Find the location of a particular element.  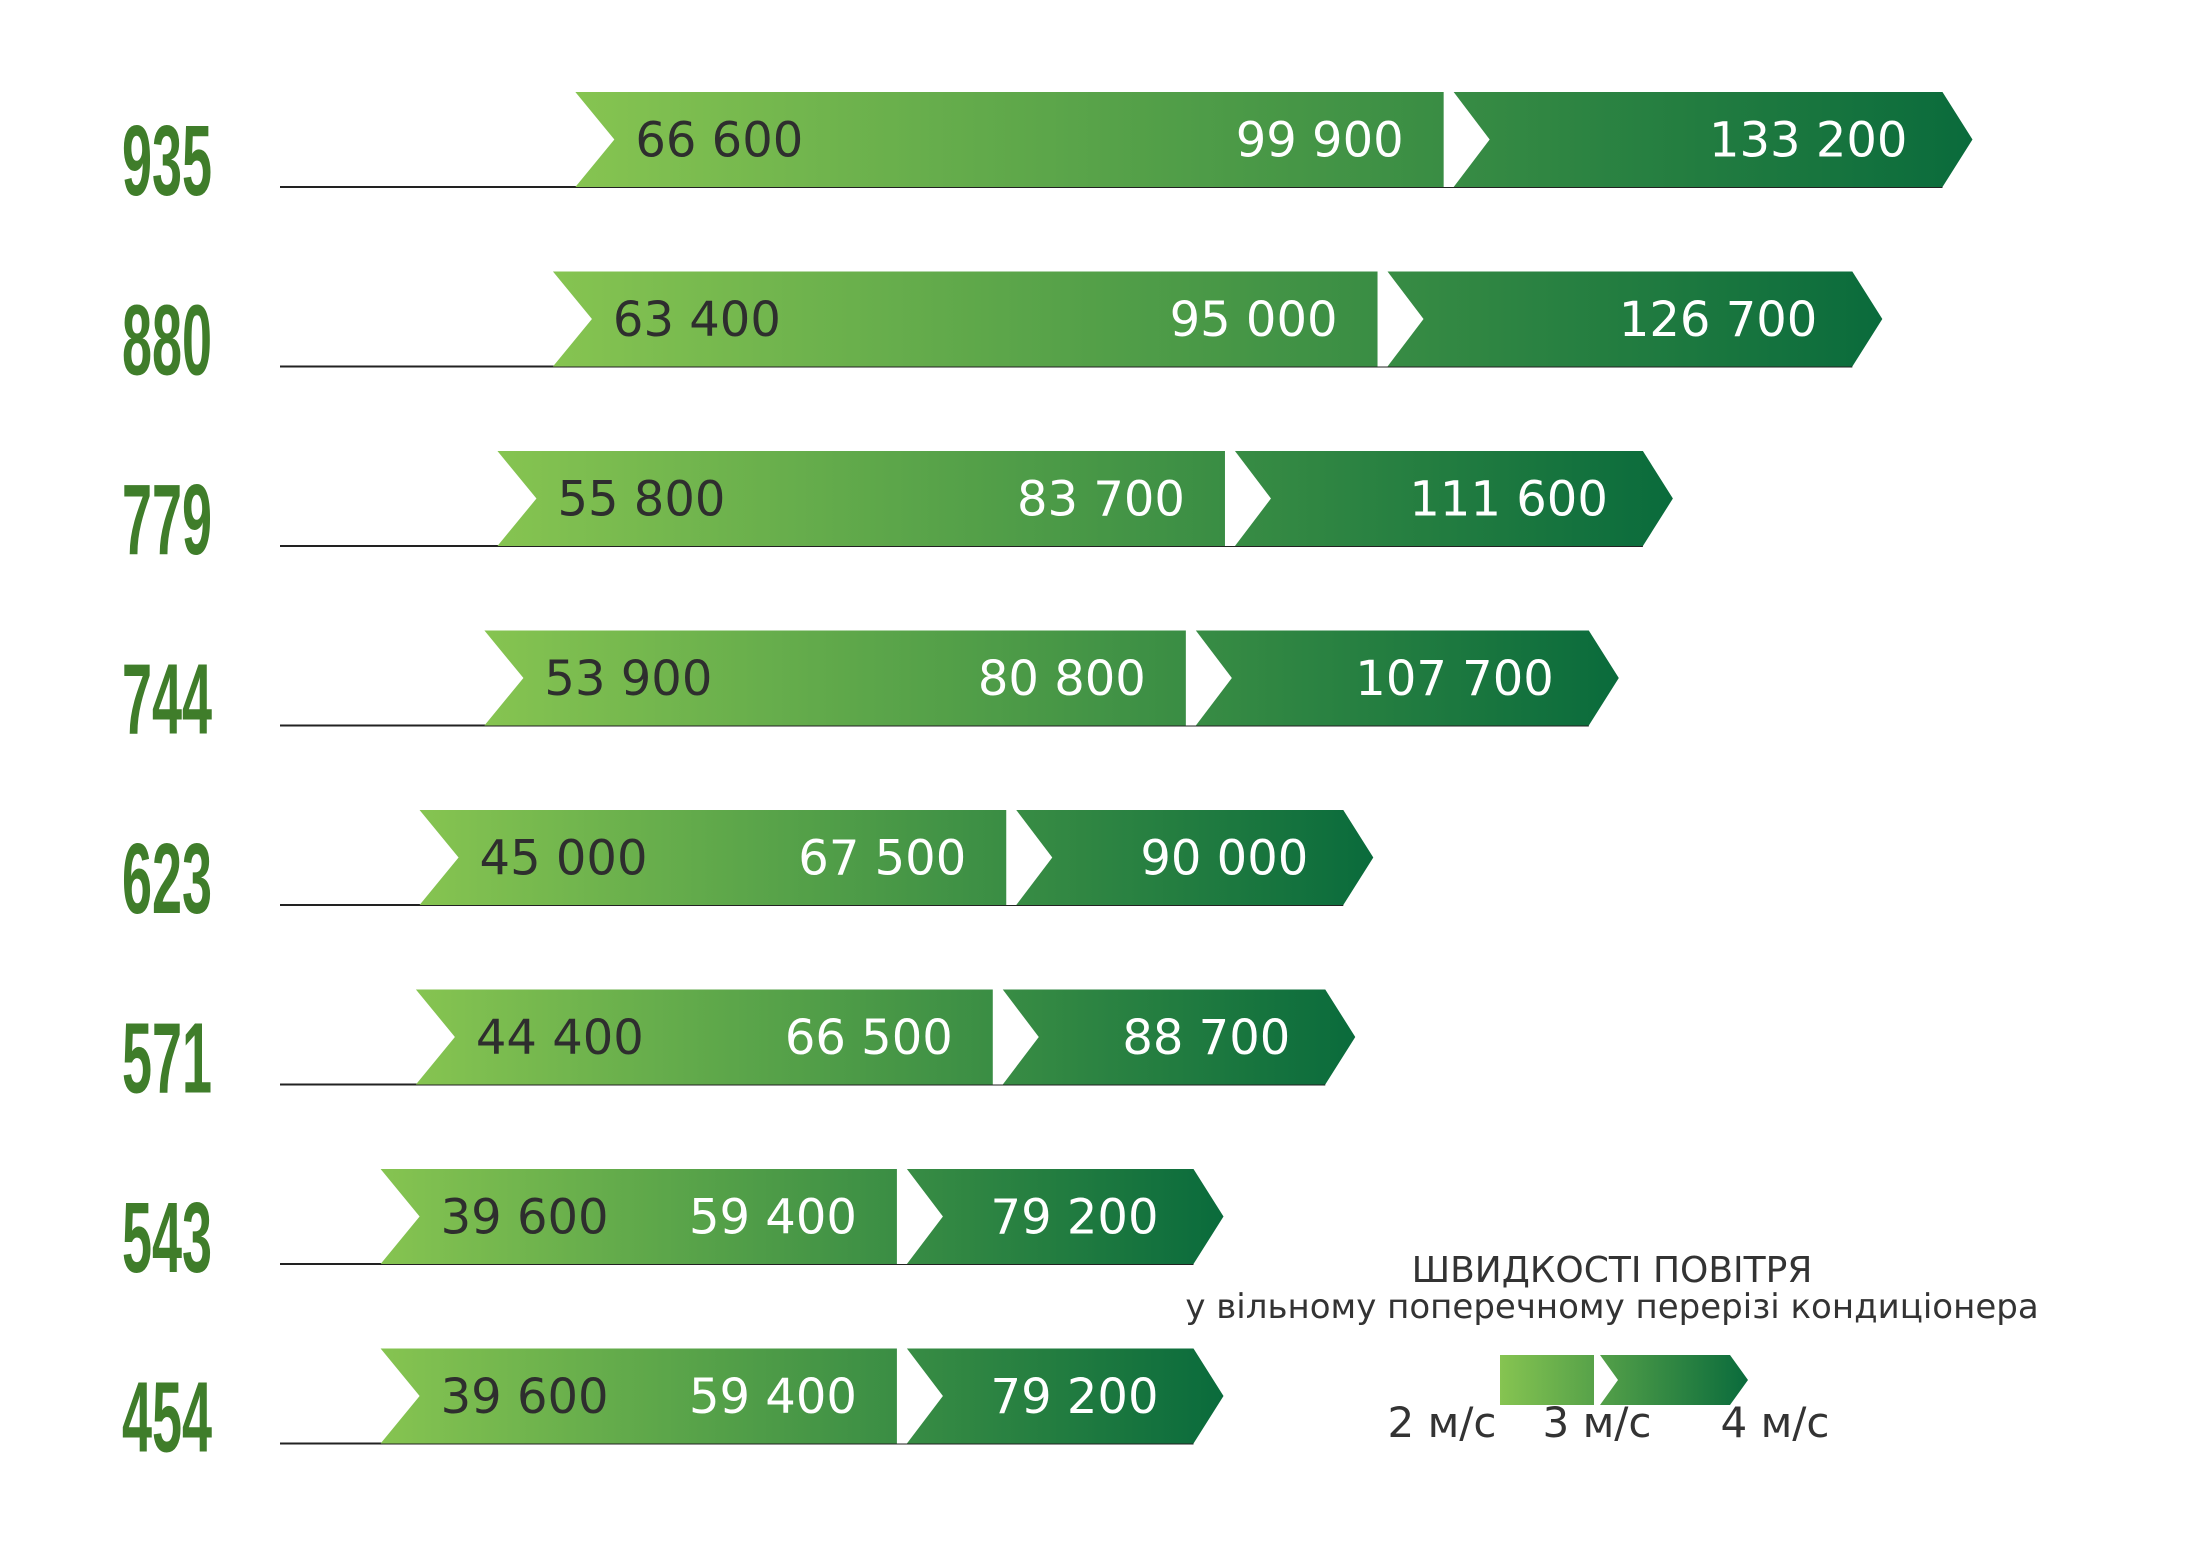

chart-row: 935 66 600 99 900 133 200 is located at coordinates (1047, 154).